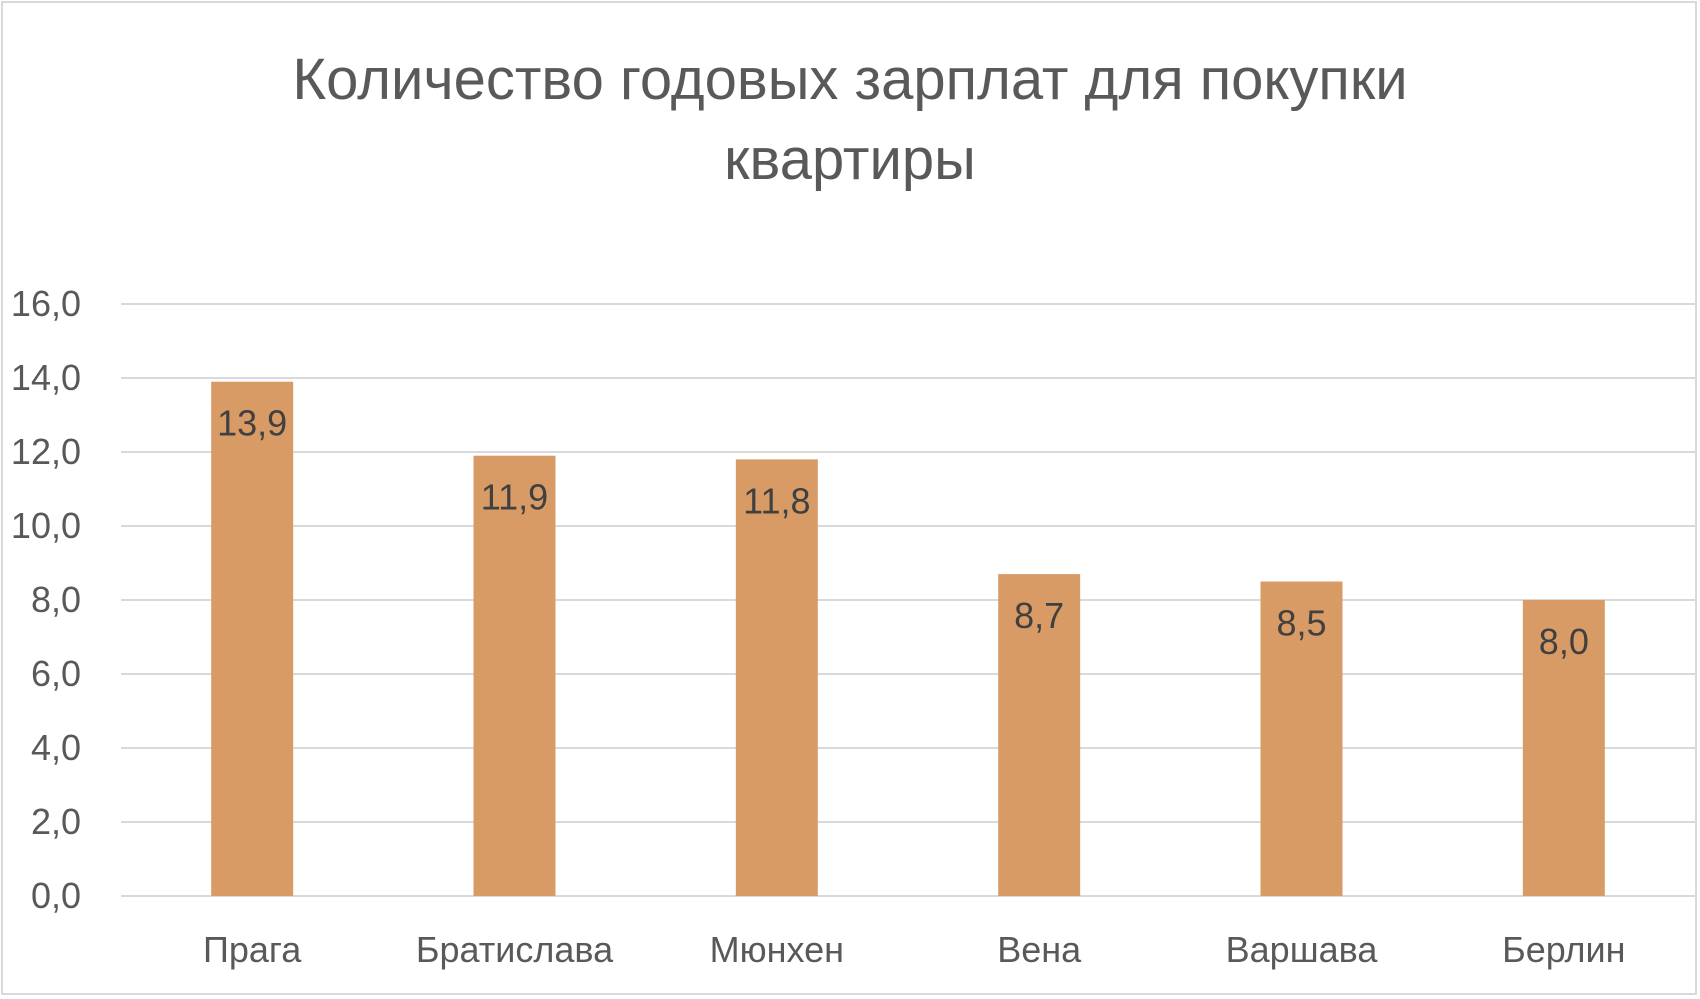 This screenshot has width=1700, height=999. I want to click on y-tick-label: 14,0, so click(46, 377).